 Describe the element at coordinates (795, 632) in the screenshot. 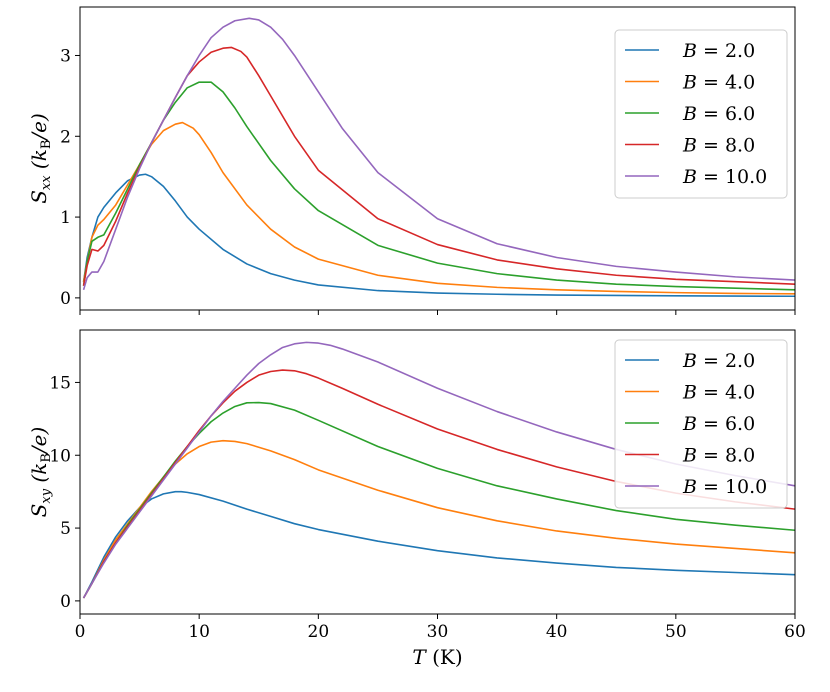

I see `x-tick-label: 60` at that location.